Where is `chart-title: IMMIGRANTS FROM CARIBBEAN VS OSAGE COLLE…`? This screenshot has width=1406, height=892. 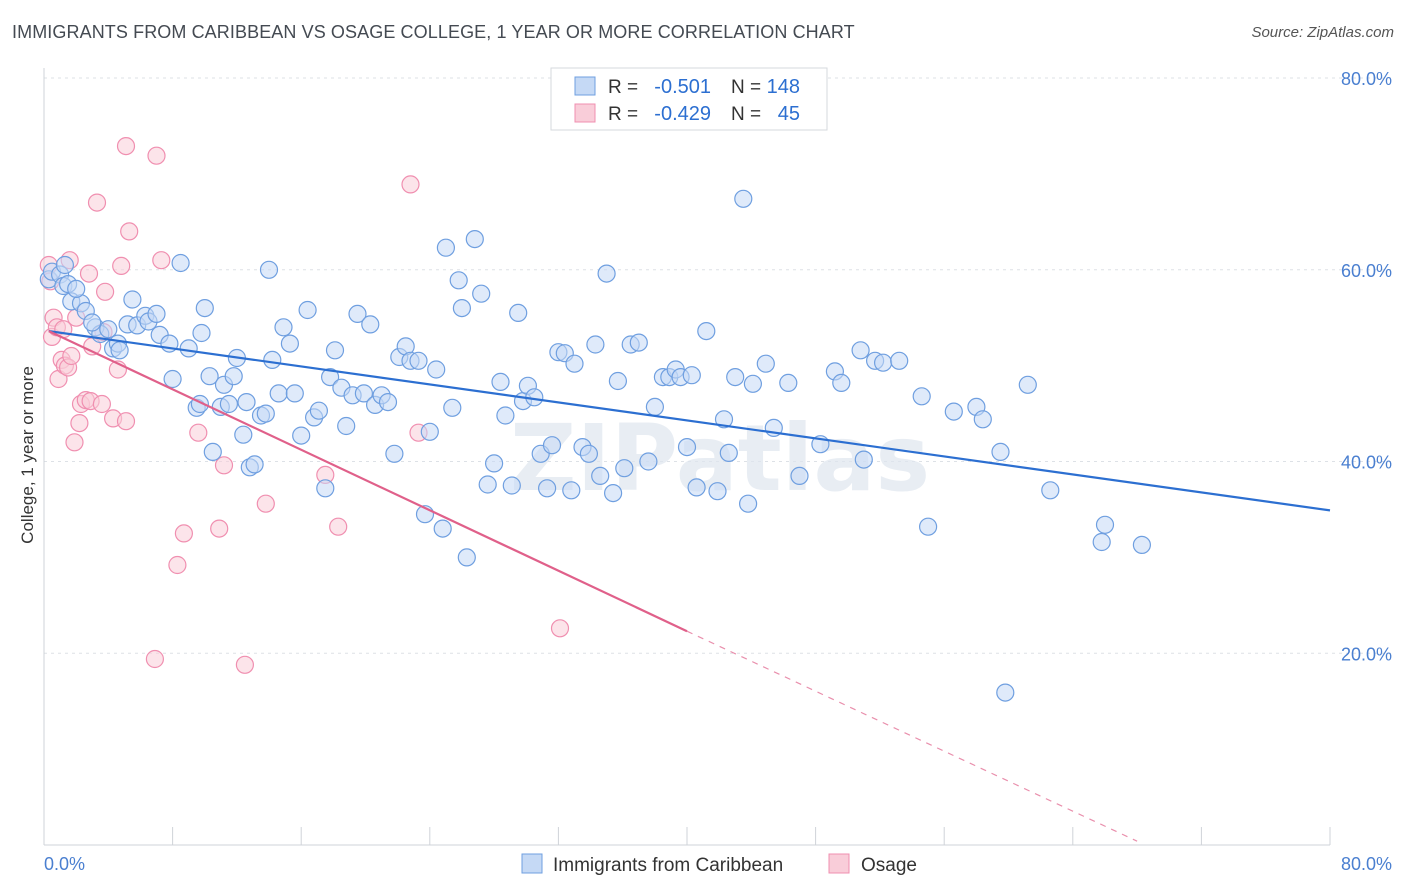 chart-title: IMMIGRANTS FROM CARIBBEAN VS OSAGE COLLE… is located at coordinates (433, 32).